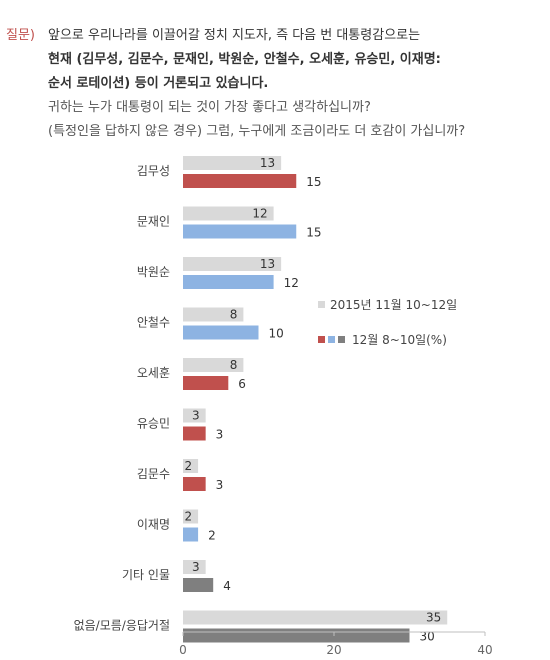  What do you see at coordinates (153, 222) in the screenshot?
I see `category-label: 문재인` at bounding box center [153, 222].